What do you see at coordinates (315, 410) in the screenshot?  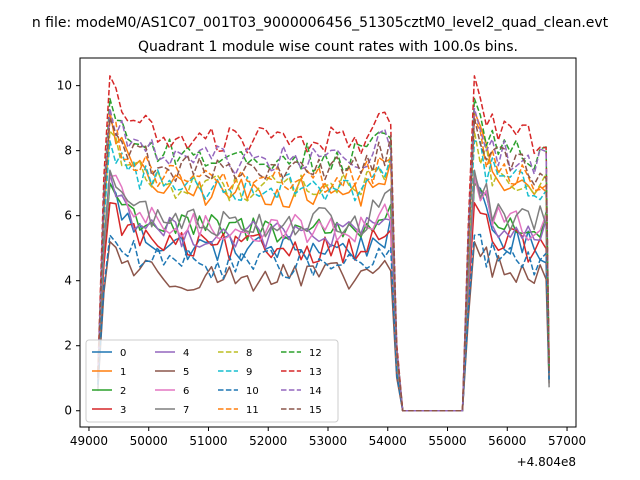 I see `legend-label-15: 15` at bounding box center [315, 410].